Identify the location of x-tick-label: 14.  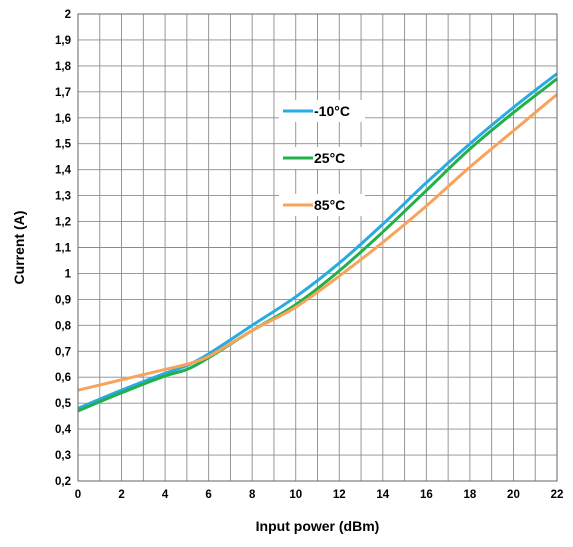
(382, 495).